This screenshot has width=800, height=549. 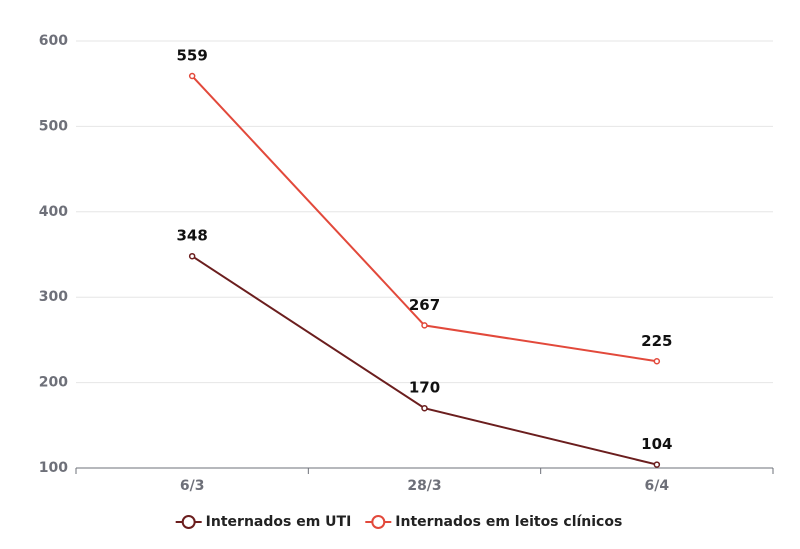 What do you see at coordinates (192, 236) in the screenshot?
I see `data-label: 348` at bounding box center [192, 236].